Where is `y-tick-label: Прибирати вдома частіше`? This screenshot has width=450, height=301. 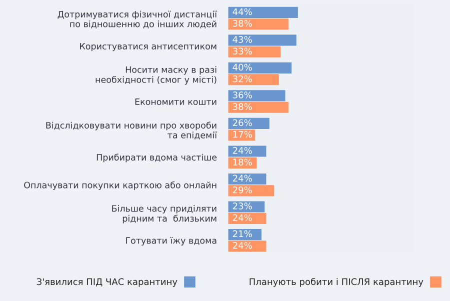 y-tick-label: Прибирати вдома частіше is located at coordinates (156, 158).